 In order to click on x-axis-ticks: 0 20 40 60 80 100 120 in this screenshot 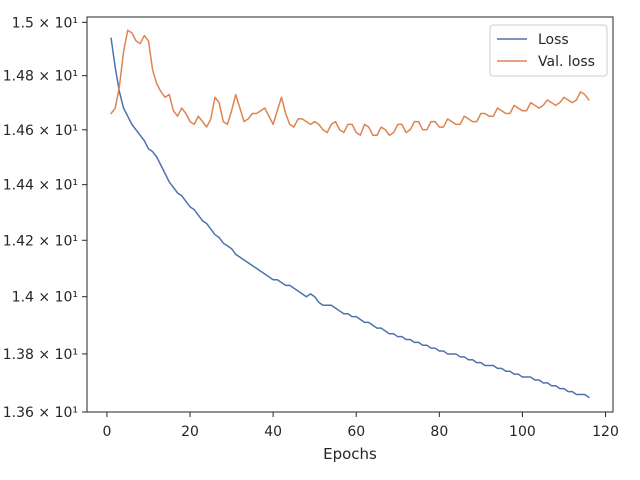, I will do `click(360, 426)`.